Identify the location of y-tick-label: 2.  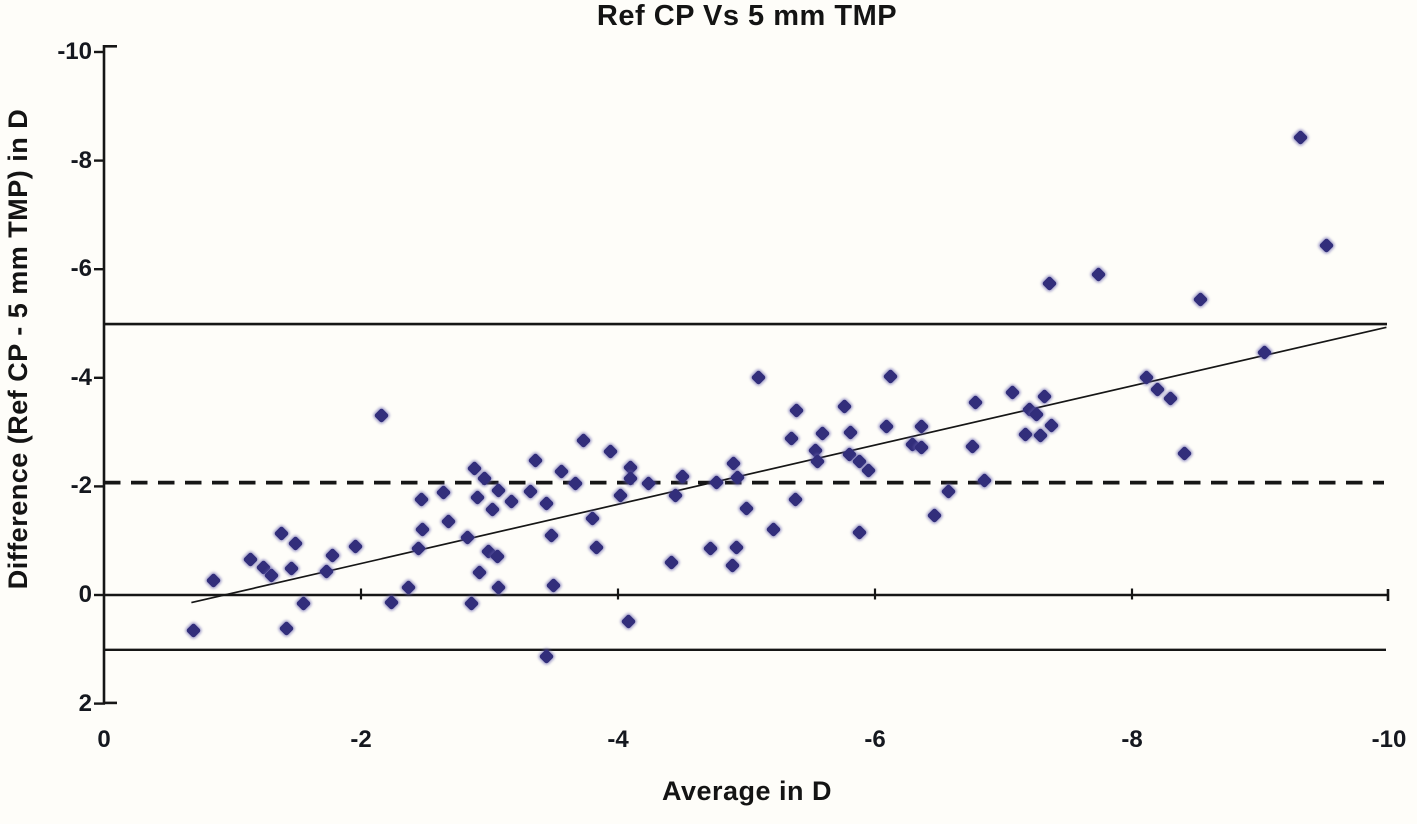
(85, 703).